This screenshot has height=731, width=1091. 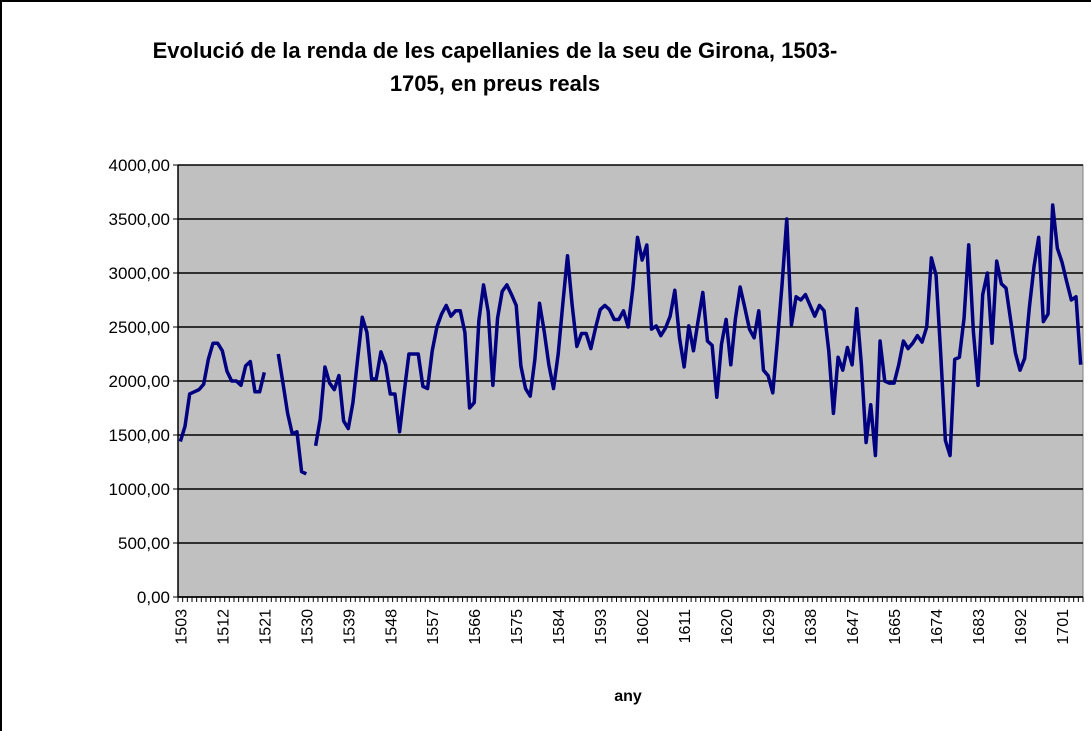 What do you see at coordinates (139, 273) in the screenshot?
I see `y-tick-label: 3000,00` at bounding box center [139, 273].